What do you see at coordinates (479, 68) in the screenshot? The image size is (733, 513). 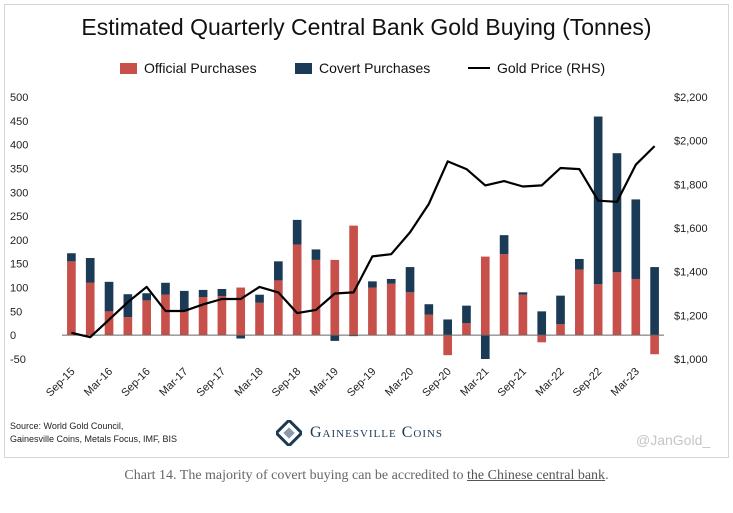 I see `legend-gold-price-swatch` at bounding box center [479, 68].